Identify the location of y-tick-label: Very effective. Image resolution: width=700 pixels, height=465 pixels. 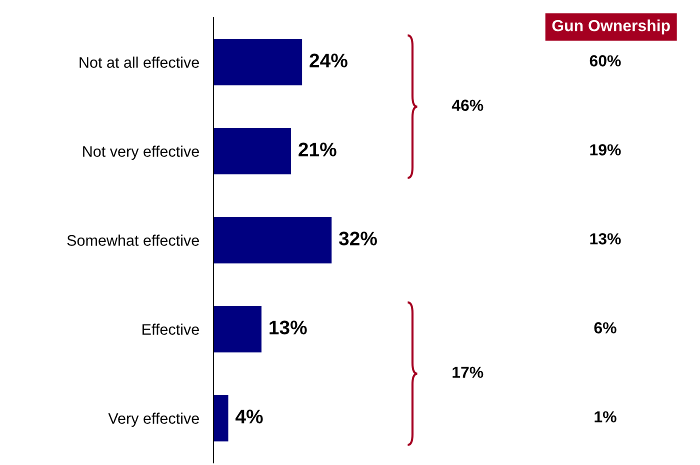
(153, 419).